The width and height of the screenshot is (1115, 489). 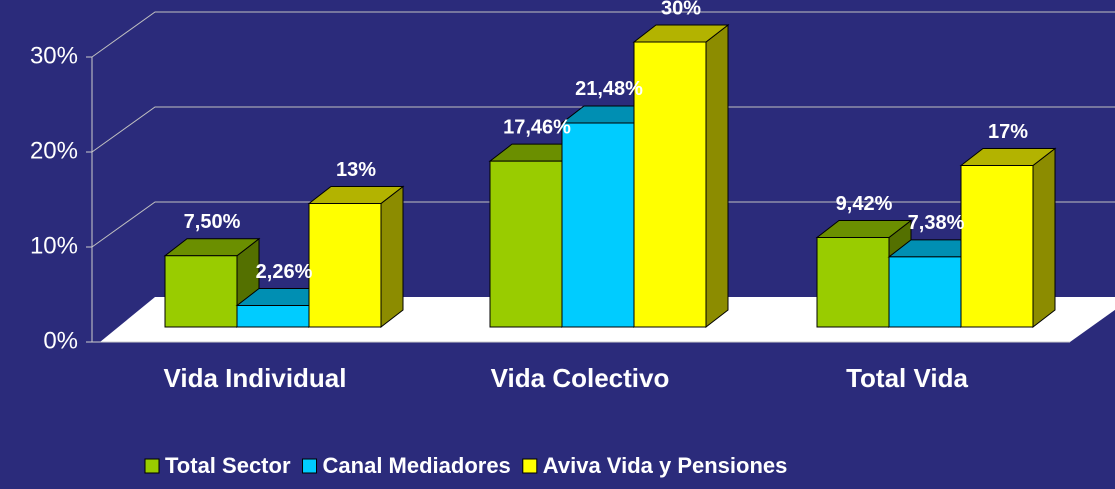 I want to click on y-tick-label: 20%, so click(x=54, y=150).